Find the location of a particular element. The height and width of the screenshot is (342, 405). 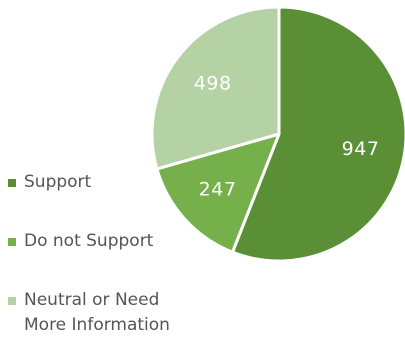

legend-item-support: Support is located at coordinates (49, 182).